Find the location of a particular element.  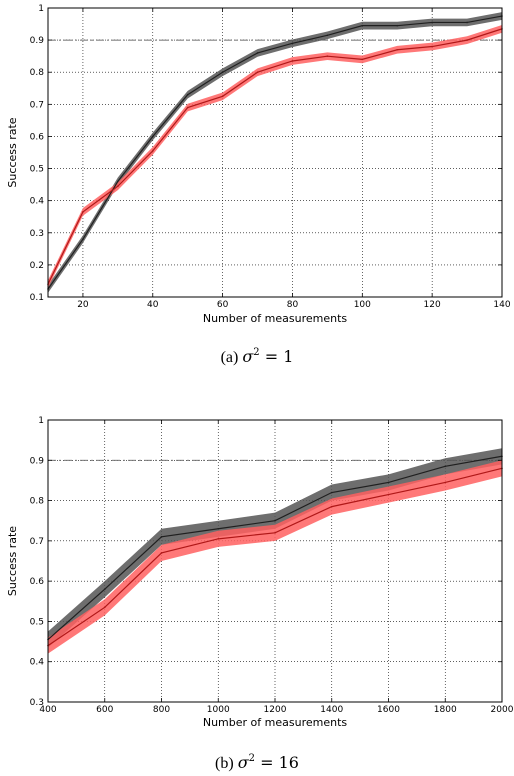

figure-caption: (b) σ2 = 16 is located at coordinates (257, 762).